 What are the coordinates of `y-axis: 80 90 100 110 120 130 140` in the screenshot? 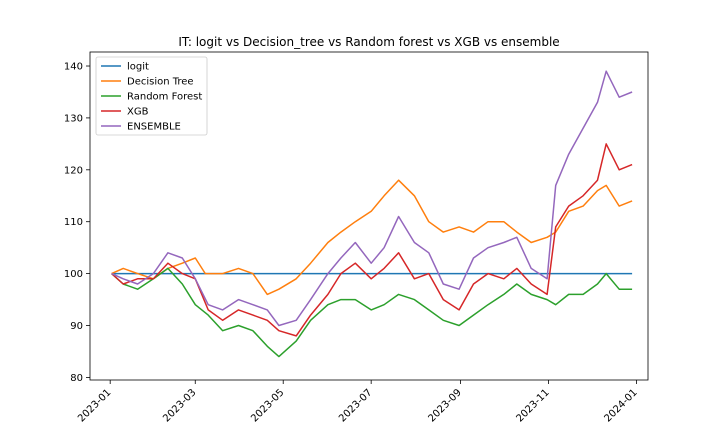 It's located at (77, 223).